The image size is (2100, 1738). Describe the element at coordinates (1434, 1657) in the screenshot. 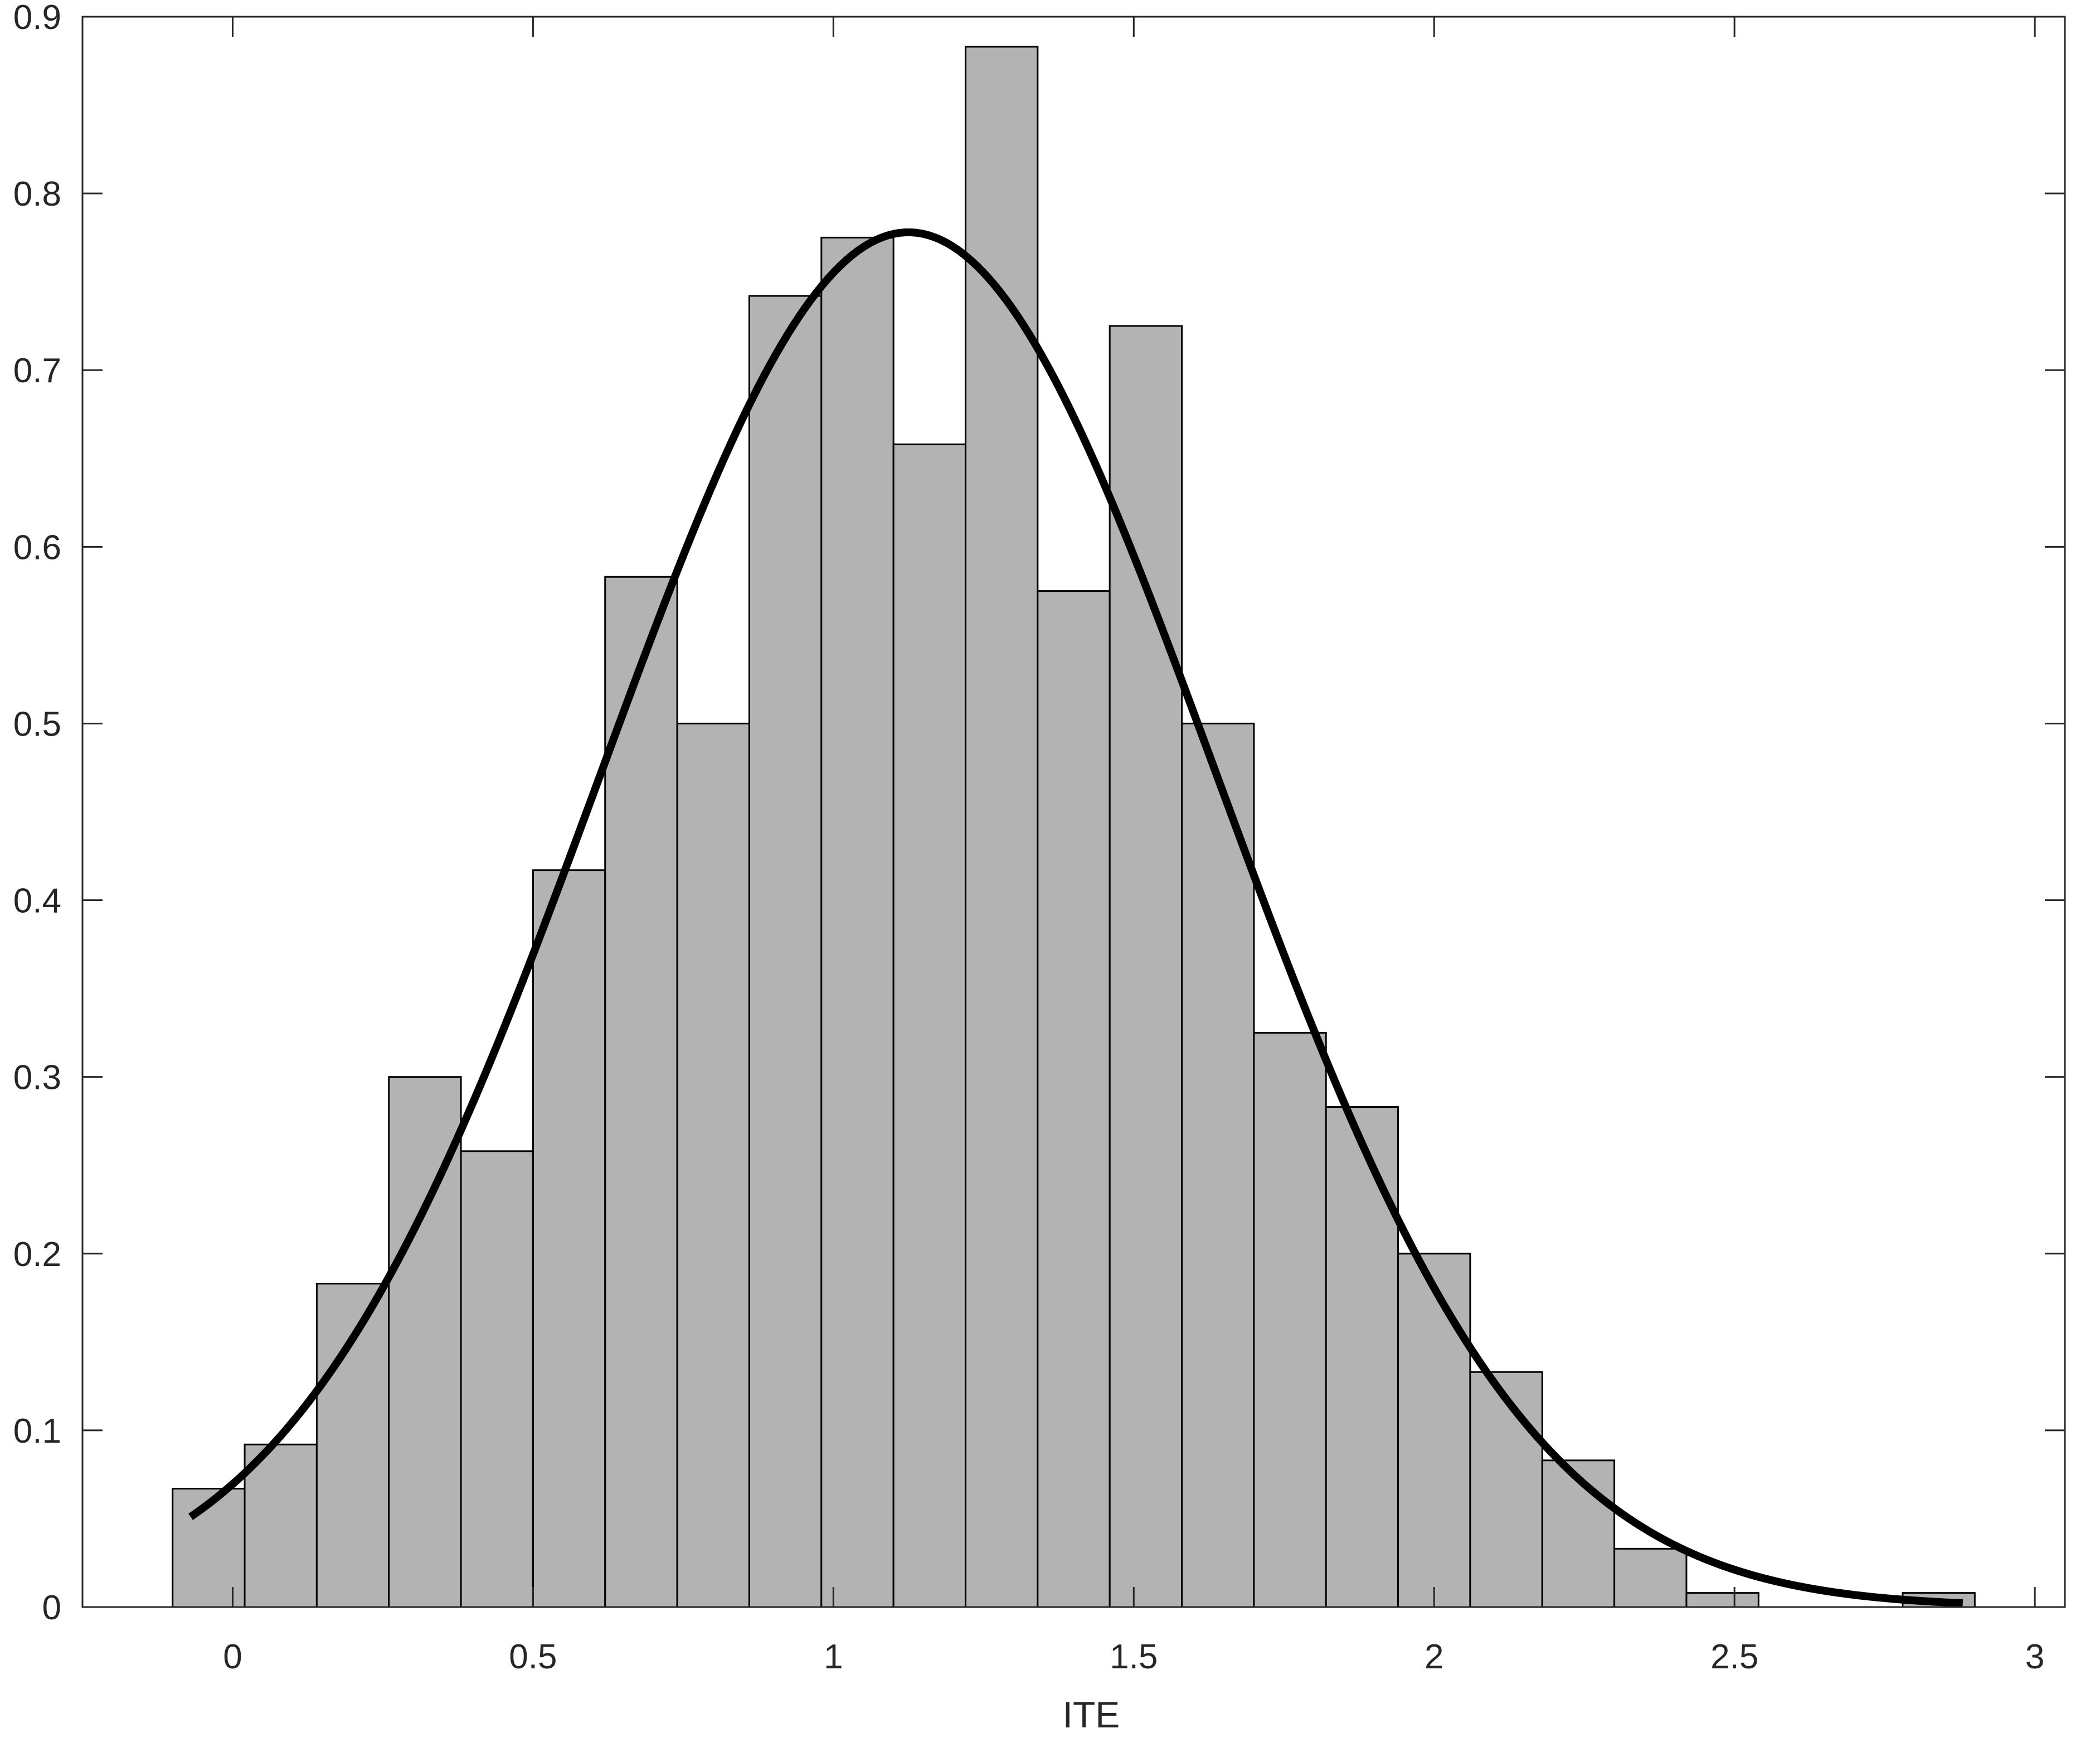

I see `x-tick-label: 2` at that location.